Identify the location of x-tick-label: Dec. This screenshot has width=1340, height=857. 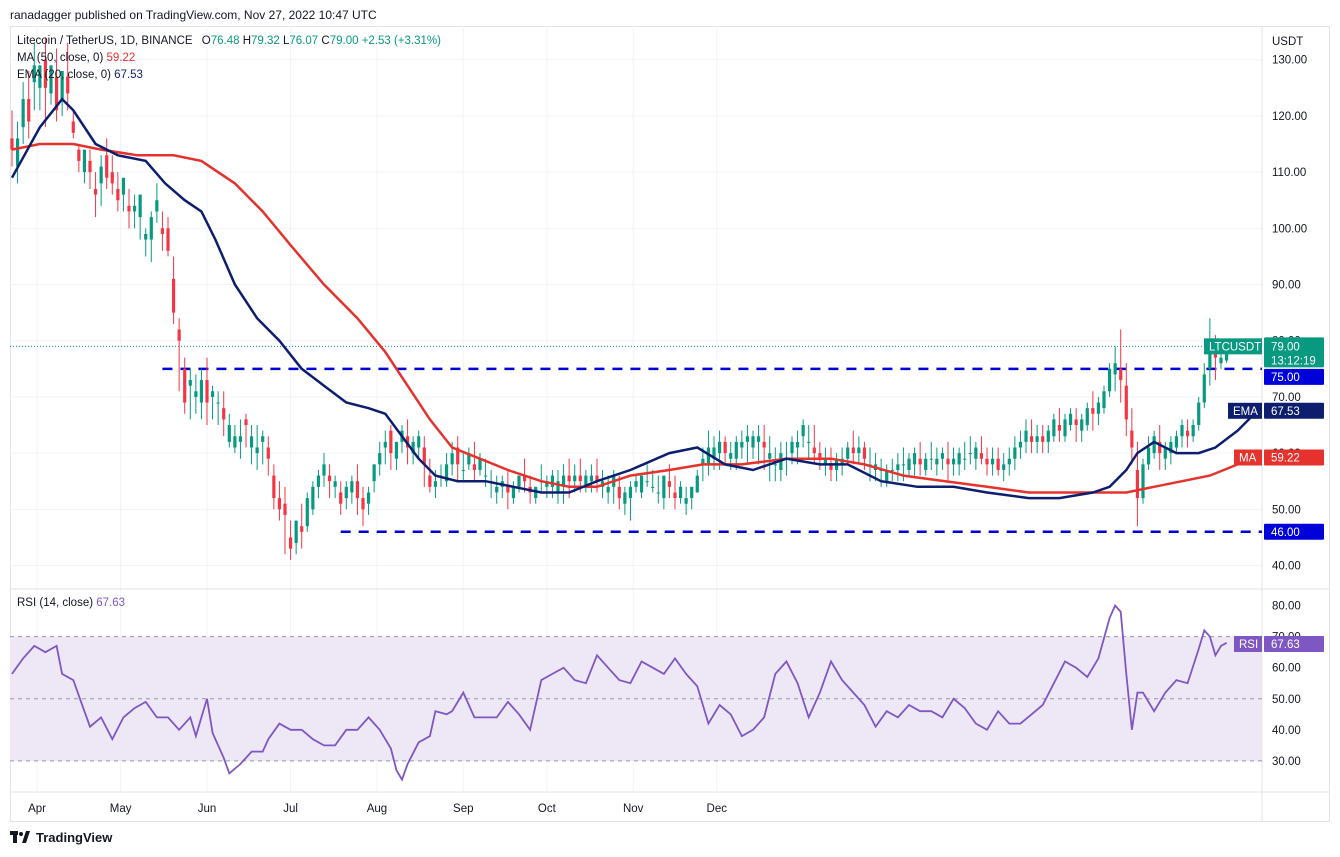
(717, 809).